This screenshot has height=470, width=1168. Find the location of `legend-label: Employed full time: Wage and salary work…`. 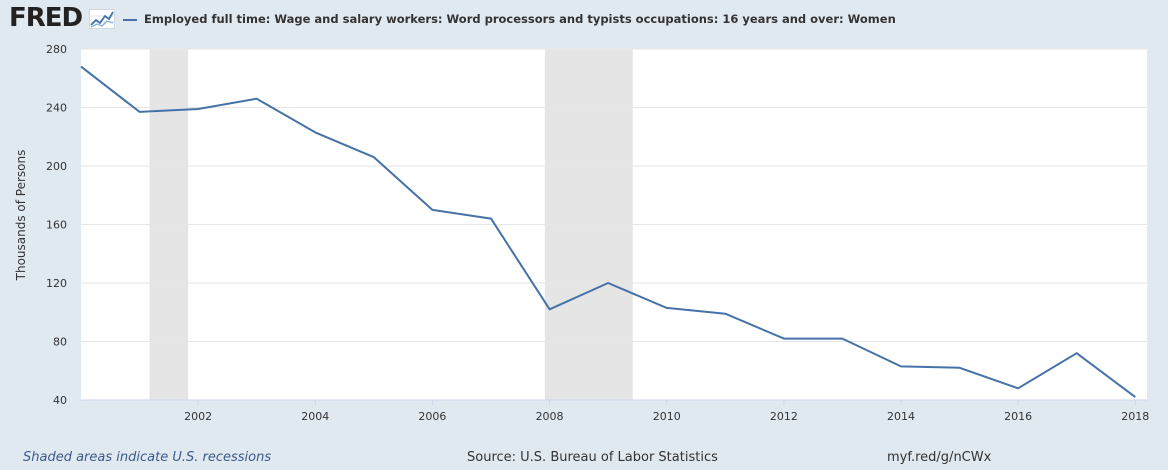

legend-label: Employed full time: Wage and salary work… is located at coordinates (520, 19).